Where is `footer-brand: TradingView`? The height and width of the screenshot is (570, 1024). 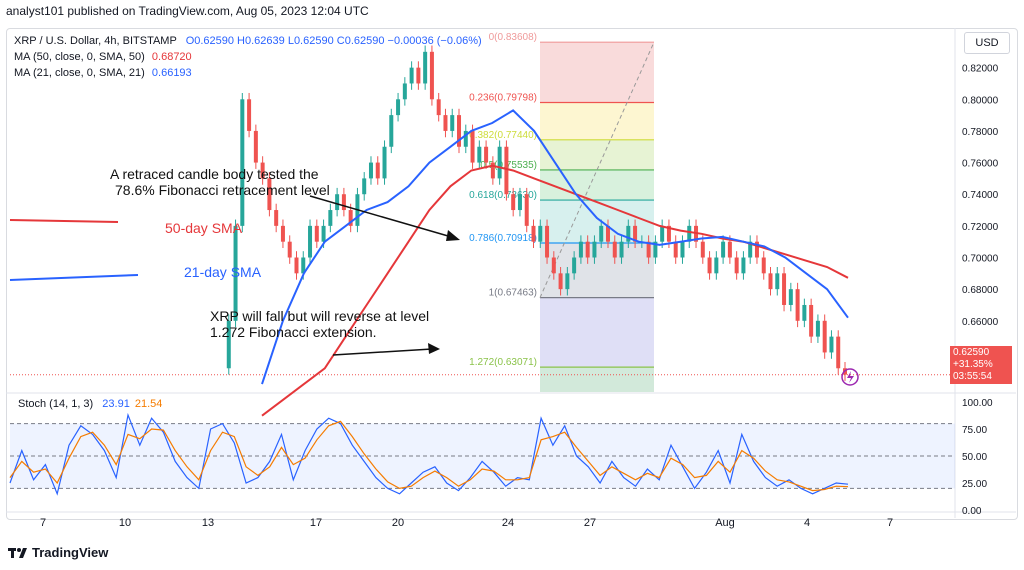
footer-brand: TradingView is located at coordinates (70, 552).